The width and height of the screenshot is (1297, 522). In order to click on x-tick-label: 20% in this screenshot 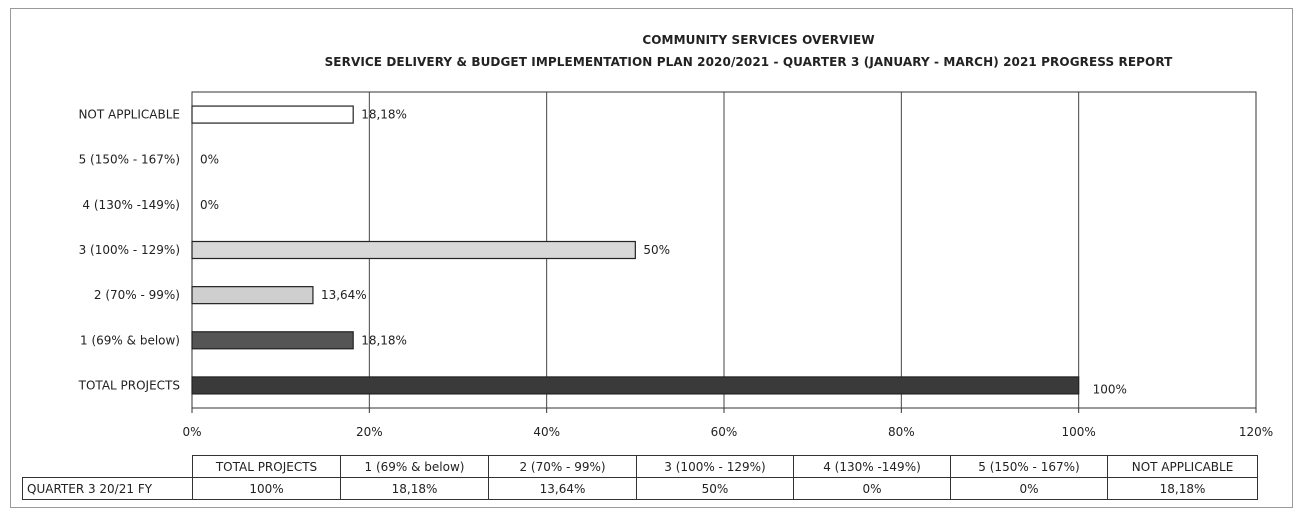, I will do `click(369, 432)`.